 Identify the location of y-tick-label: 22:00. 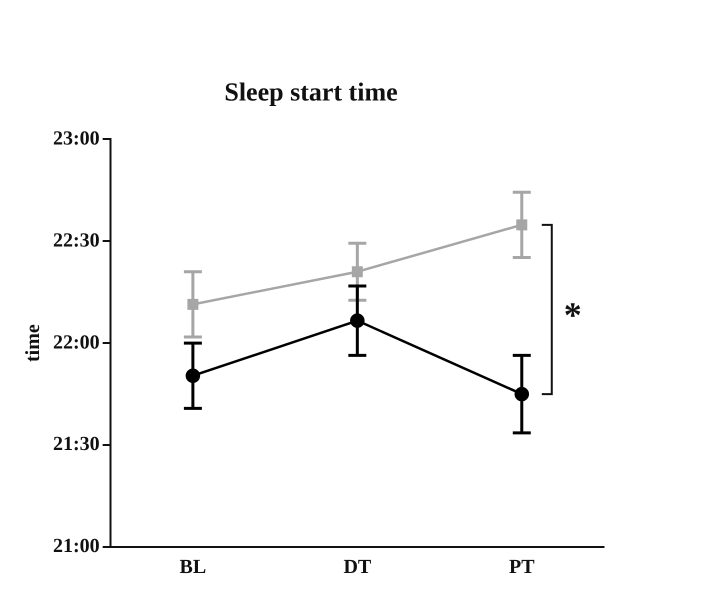
(76, 342).